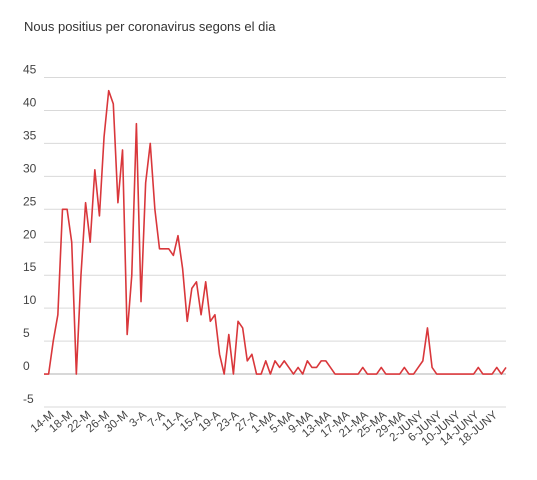  I want to click on y-axis-tick-labels: 45 40 35 30 25 20 15 10 5 0 -5, so click(30, 235).